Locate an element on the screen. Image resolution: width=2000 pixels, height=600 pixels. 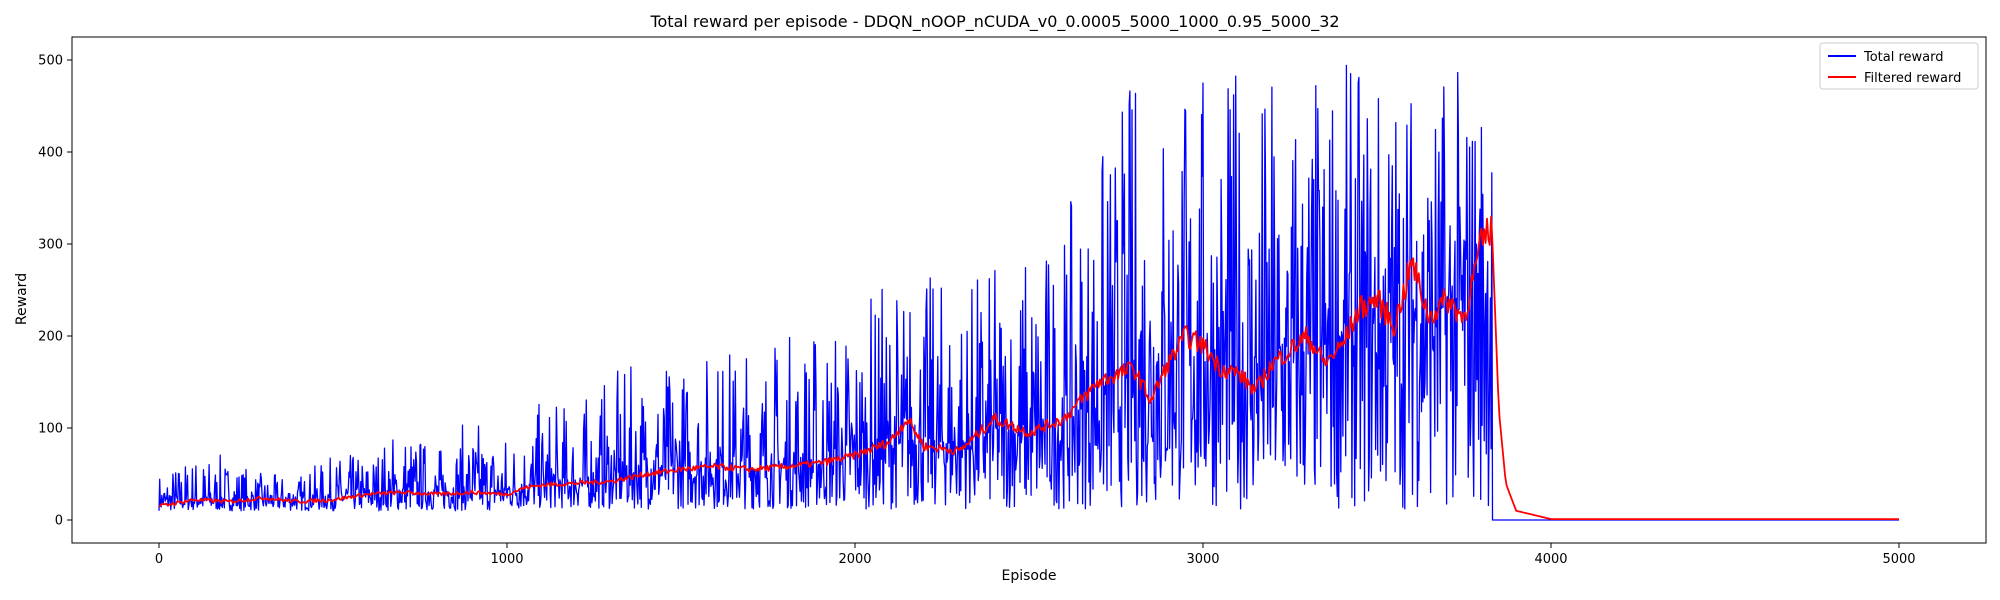
y-tick-label: 400 is located at coordinates (50, 153).